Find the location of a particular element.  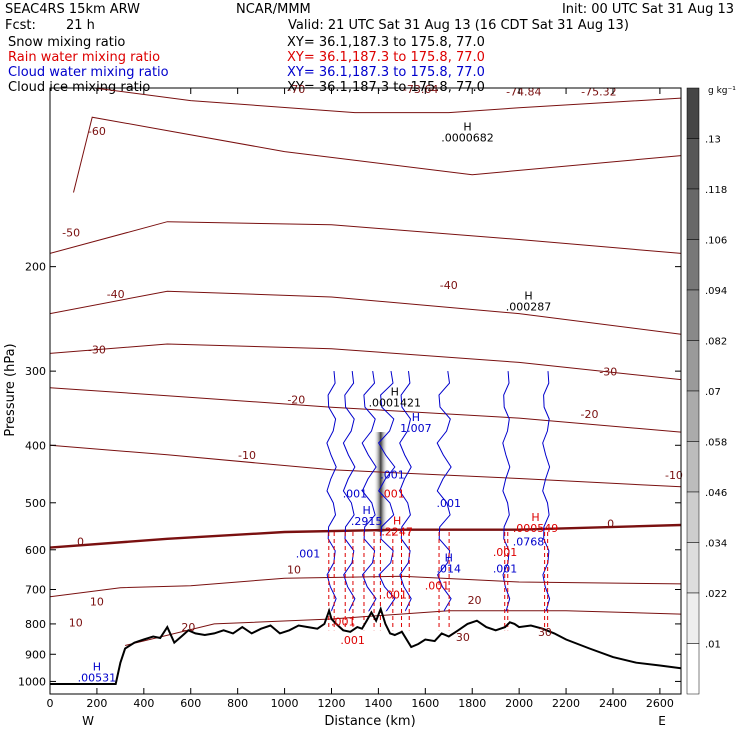

x-tick-label: 1600 is located at coordinates (425, 703).